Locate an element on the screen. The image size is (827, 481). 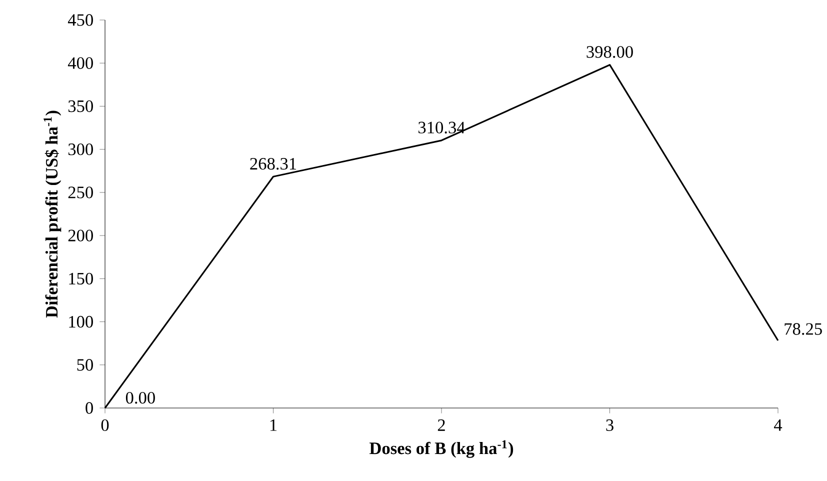
x-tick-label: 0 is located at coordinates (105, 425).